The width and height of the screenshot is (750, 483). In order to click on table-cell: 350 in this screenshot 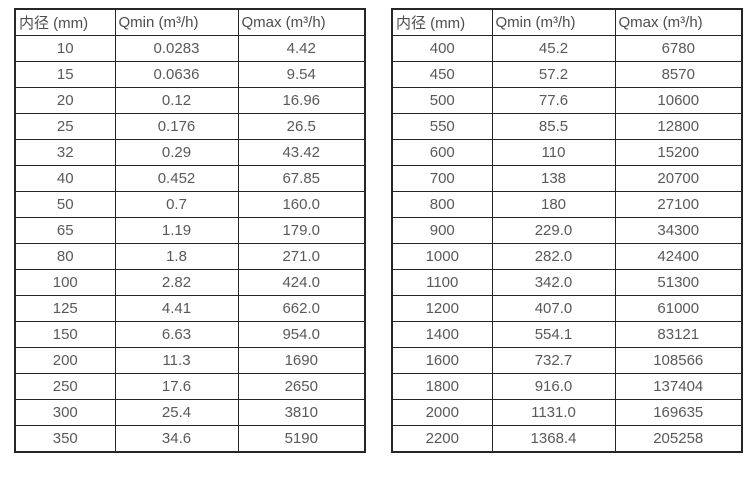, I will do `click(65, 439)`.